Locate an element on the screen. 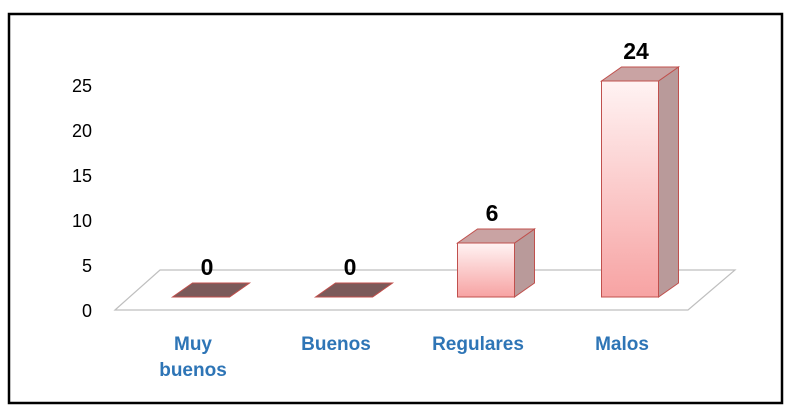  x-tick-label: Muy buenos is located at coordinates (193, 357).